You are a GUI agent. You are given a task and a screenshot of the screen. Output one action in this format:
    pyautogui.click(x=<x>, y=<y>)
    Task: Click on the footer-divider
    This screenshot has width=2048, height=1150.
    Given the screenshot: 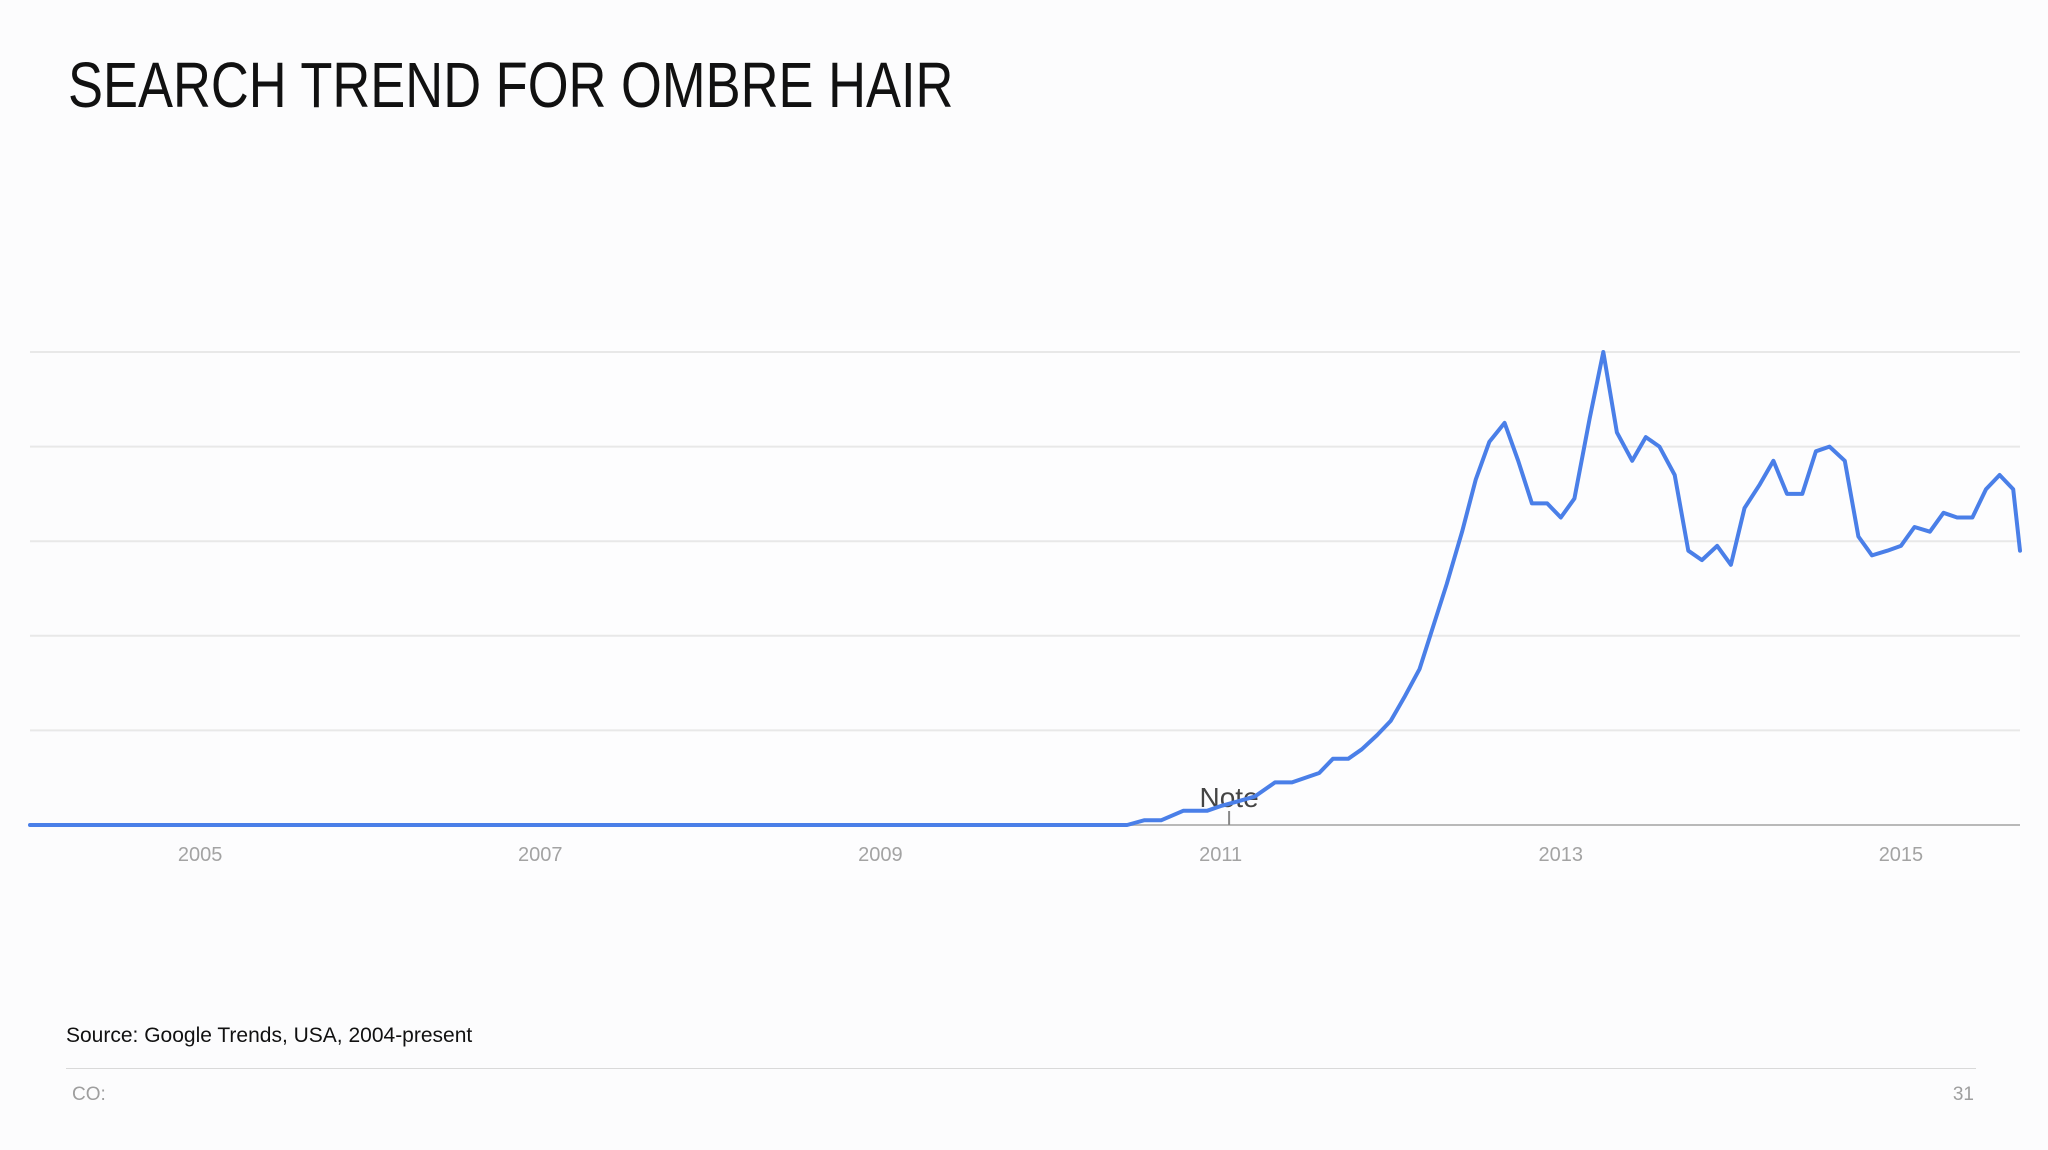 What is the action you would take?
    pyautogui.click(x=1021, y=1068)
    